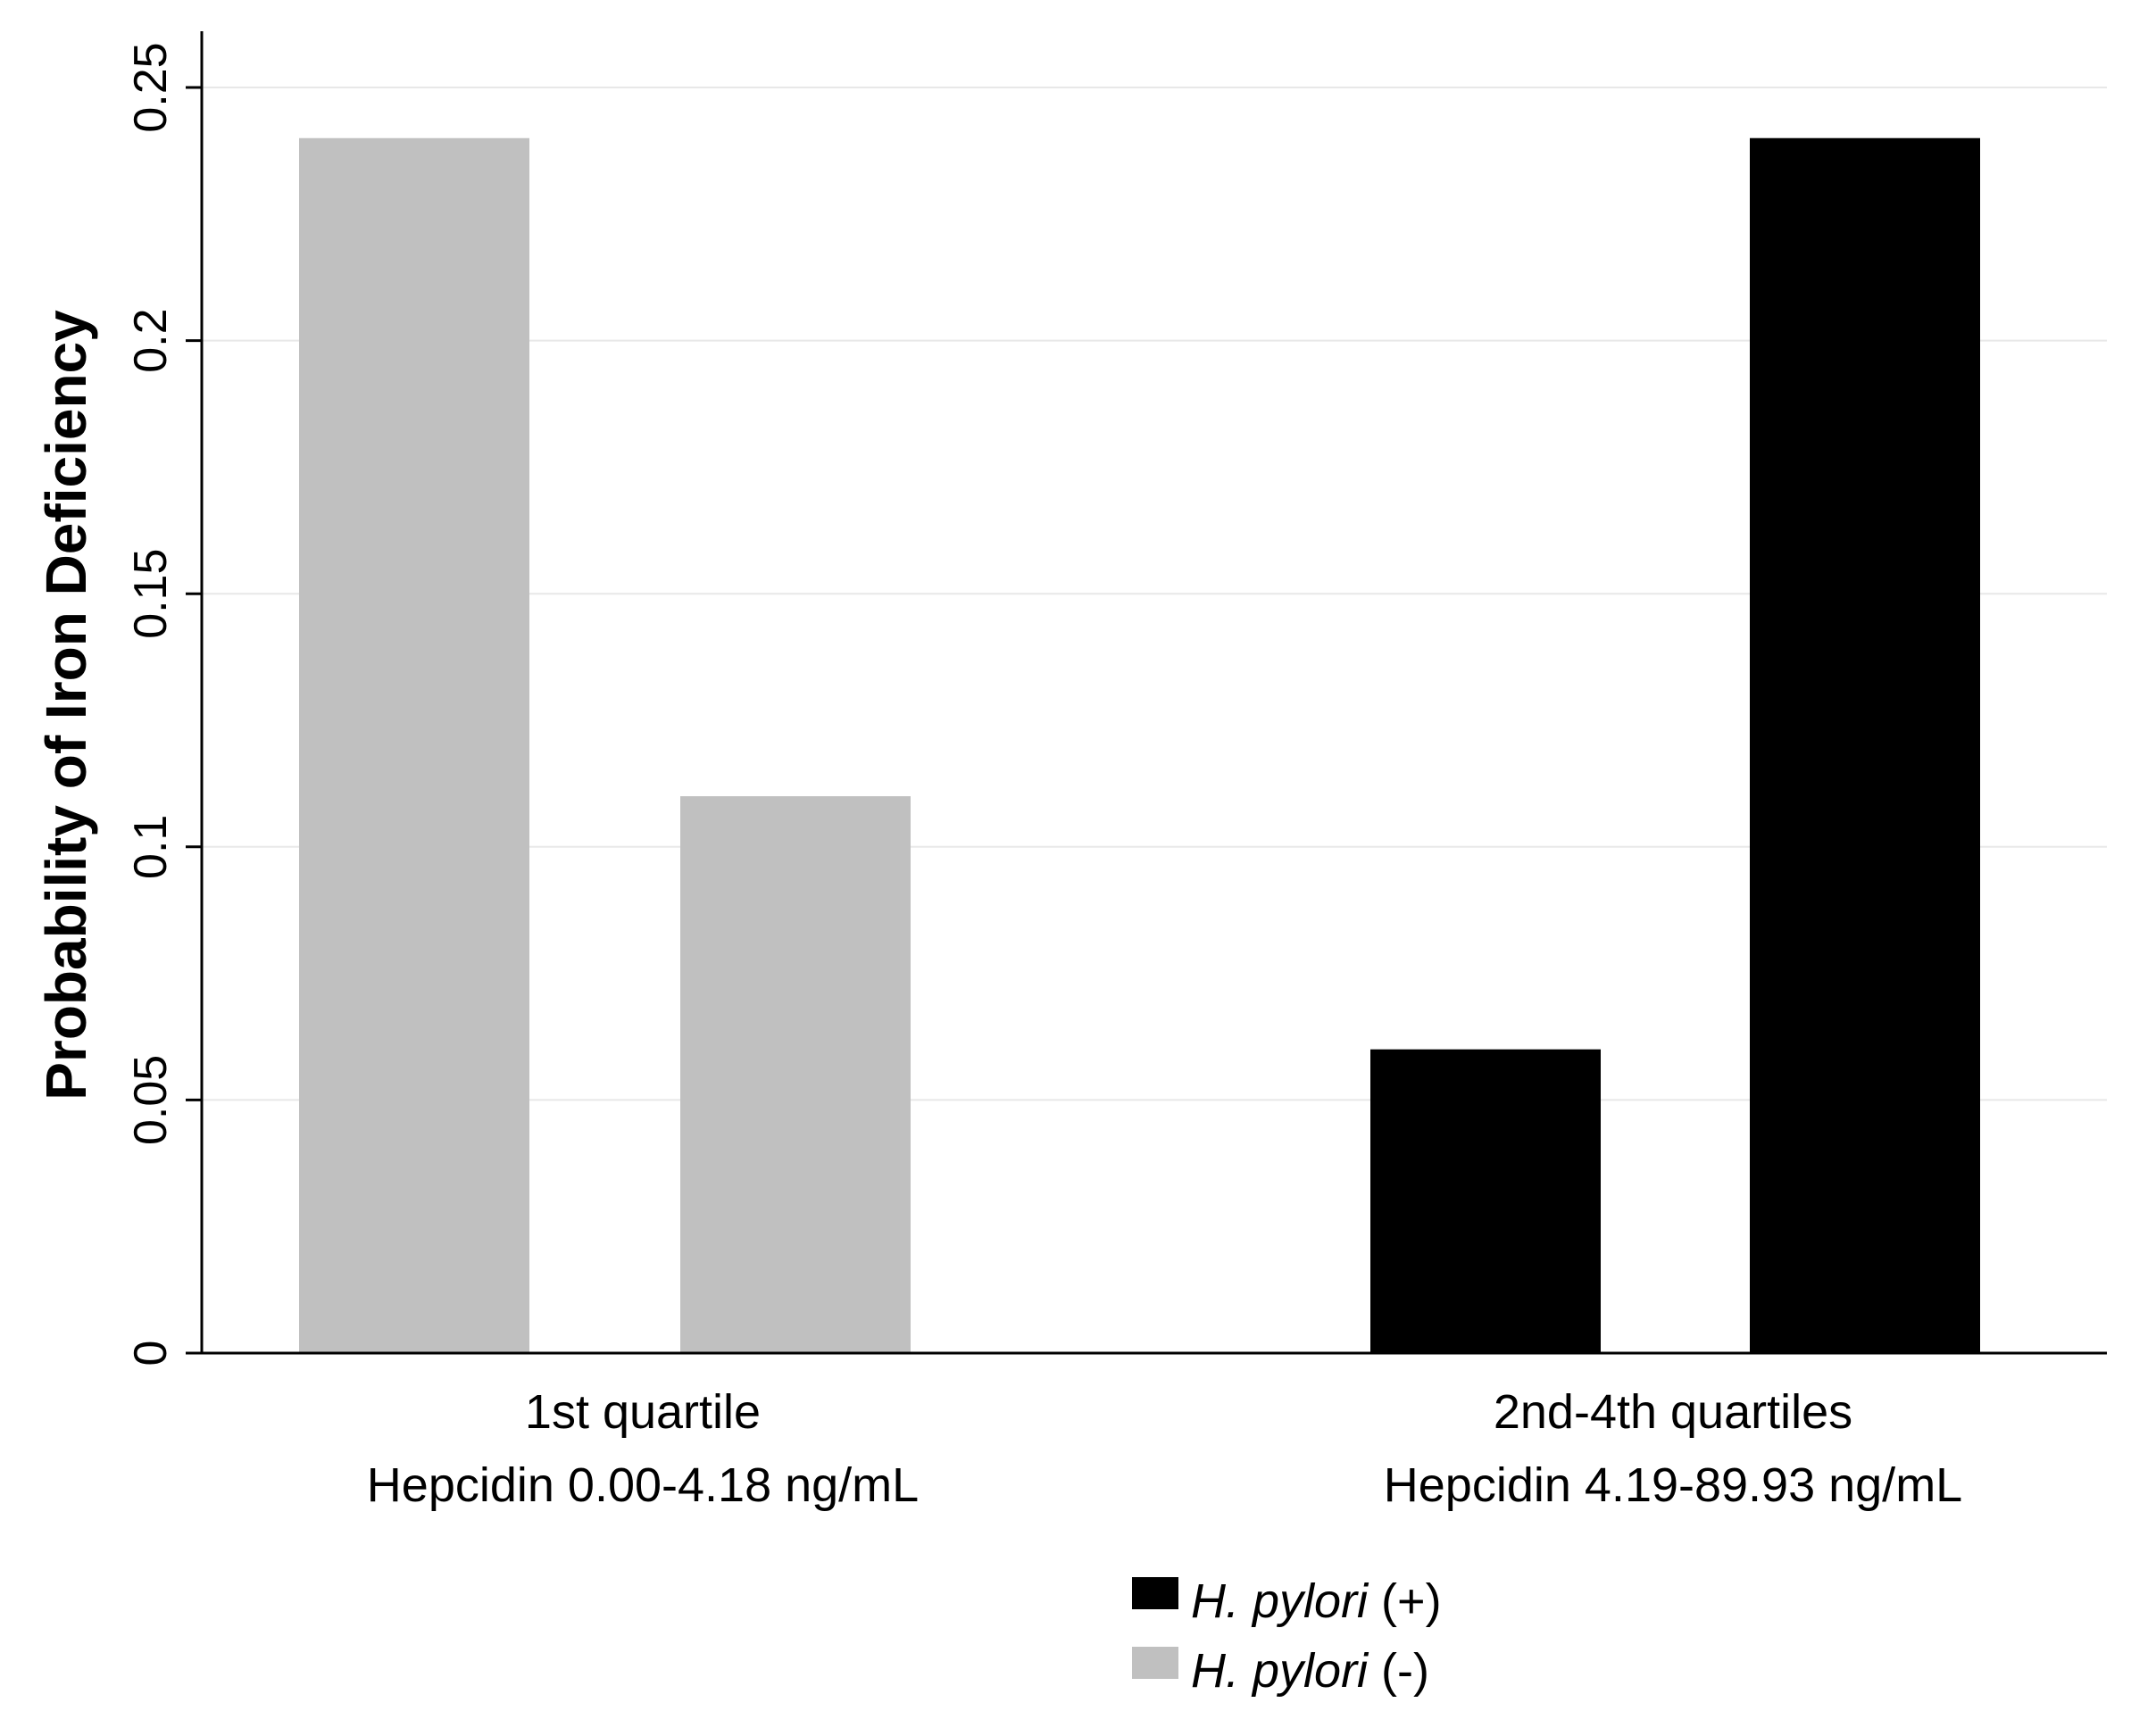 The height and width of the screenshot is (1736, 2131). I want to click on category-label-line2: Hepcidin 4.19-89.93 ng/mL, so click(1673, 1485).